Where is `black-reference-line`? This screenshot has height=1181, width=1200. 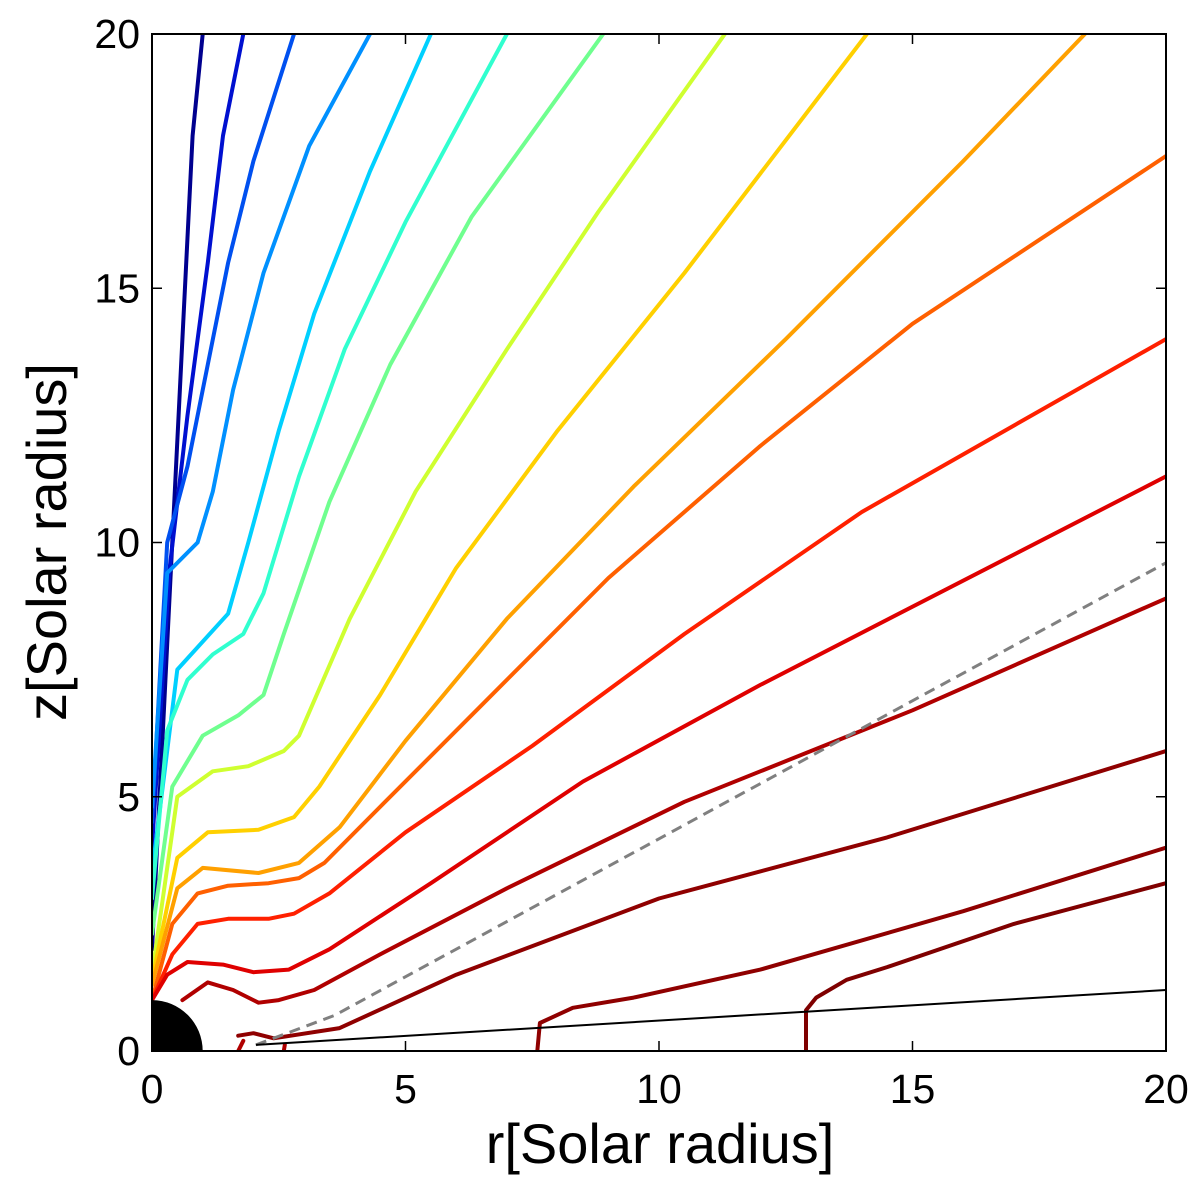 black-reference-line is located at coordinates (711, 1017).